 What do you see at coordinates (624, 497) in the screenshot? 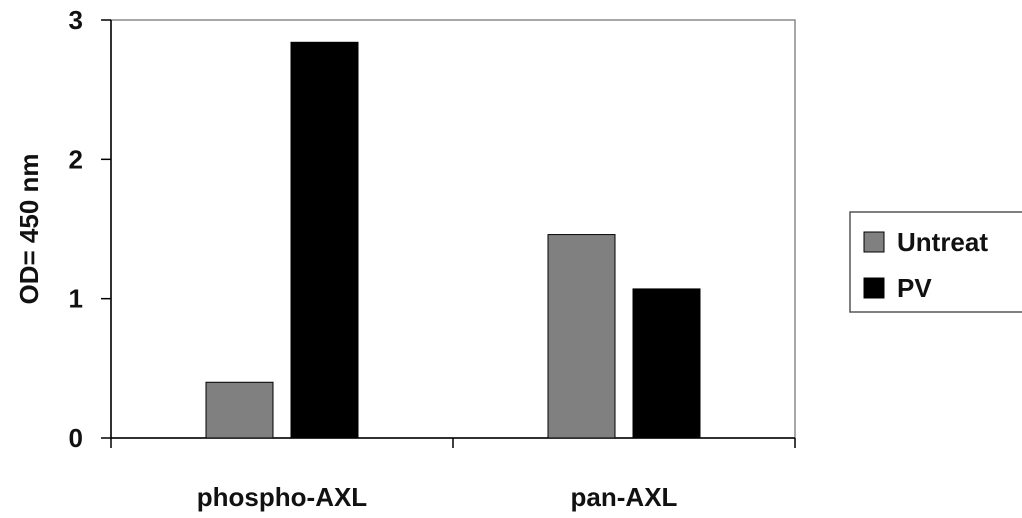
I see `x-category-label: pan-AXL` at bounding box center [624, 497].